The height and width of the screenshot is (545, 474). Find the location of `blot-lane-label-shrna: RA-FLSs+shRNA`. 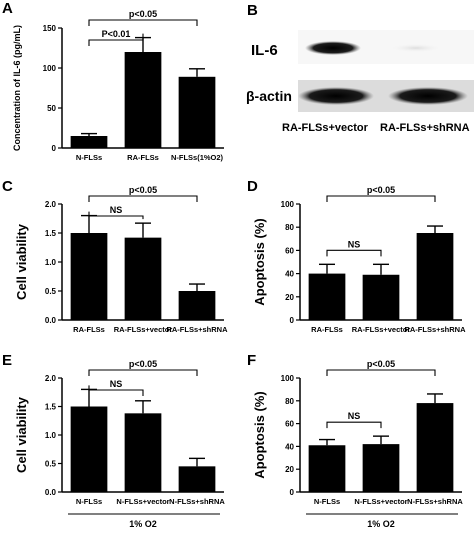

blot-lane-label-shrna: RA-FLSs+shRNA is located at coordinates (425, 128).